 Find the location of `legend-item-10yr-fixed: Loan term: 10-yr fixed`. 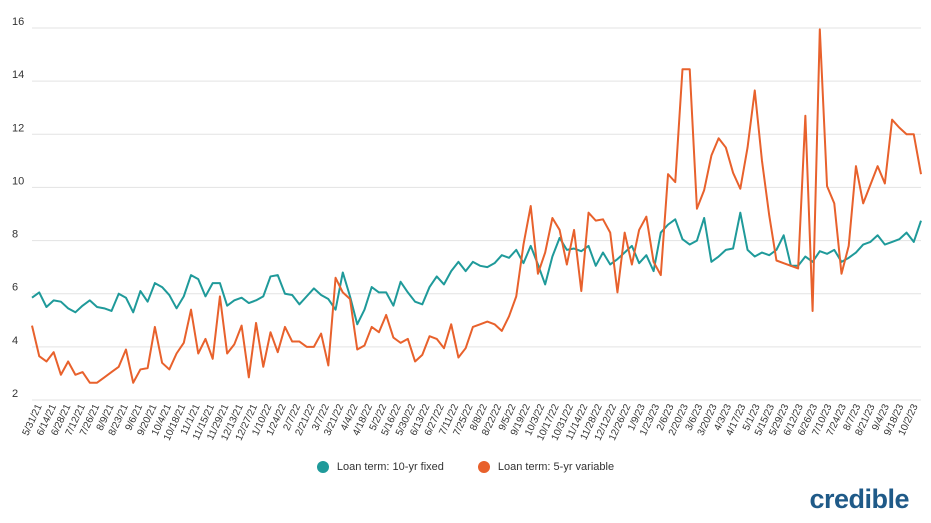

legend-item-10yr-fixed: Loan term: 10-yr fixed is located at coordinates (380, 467).